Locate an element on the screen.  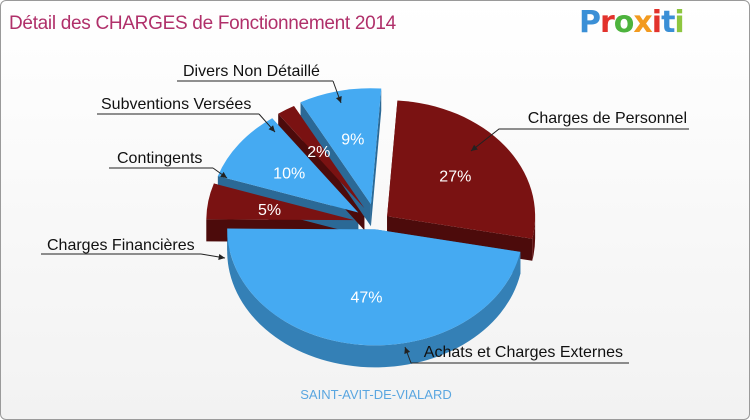
slice-percent-label: 27% is located at coordinates (455, 176).